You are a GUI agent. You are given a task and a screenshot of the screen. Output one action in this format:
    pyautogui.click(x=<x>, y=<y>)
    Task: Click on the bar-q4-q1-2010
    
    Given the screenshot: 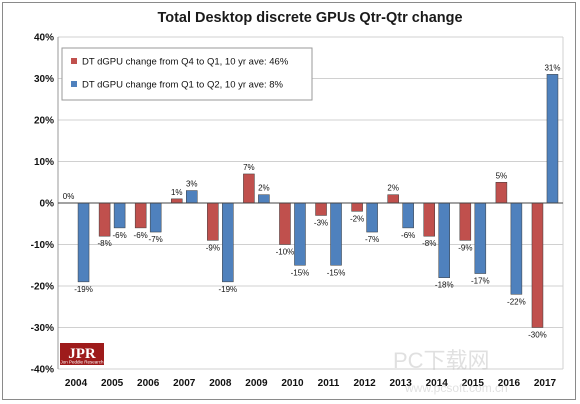 What is the action you would take?
    pyautogui.click(x=285, y=223)
    